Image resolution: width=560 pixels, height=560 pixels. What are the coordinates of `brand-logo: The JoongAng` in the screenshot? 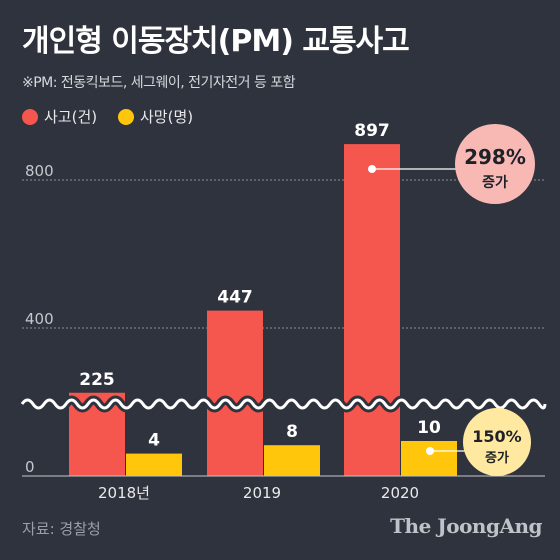 It's located at (466, 526).